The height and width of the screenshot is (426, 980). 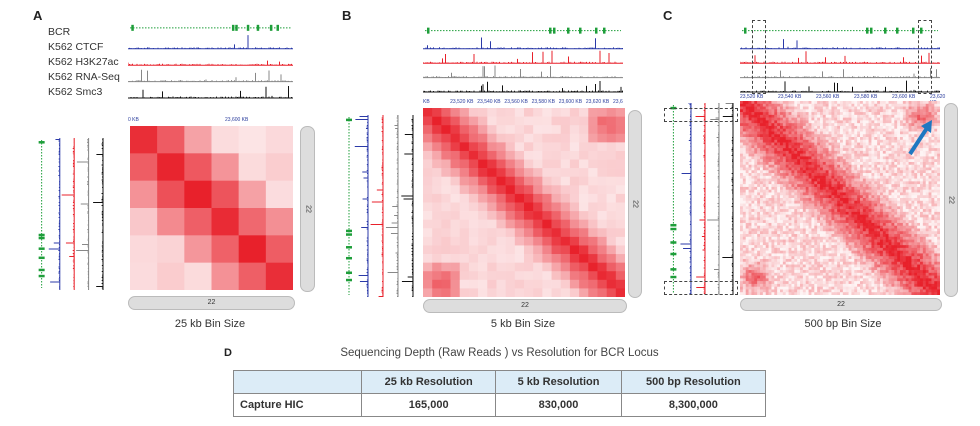 I want to click on panel-a-vertical-scrollbar: 22, so click(x=307, y=209).